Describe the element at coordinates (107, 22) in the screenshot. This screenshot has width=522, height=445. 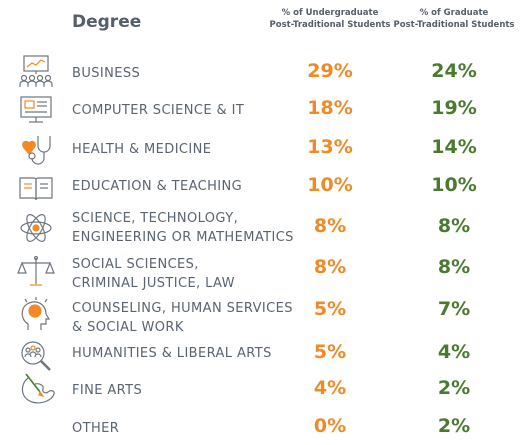
I see `degree-header: Degree` at that location.